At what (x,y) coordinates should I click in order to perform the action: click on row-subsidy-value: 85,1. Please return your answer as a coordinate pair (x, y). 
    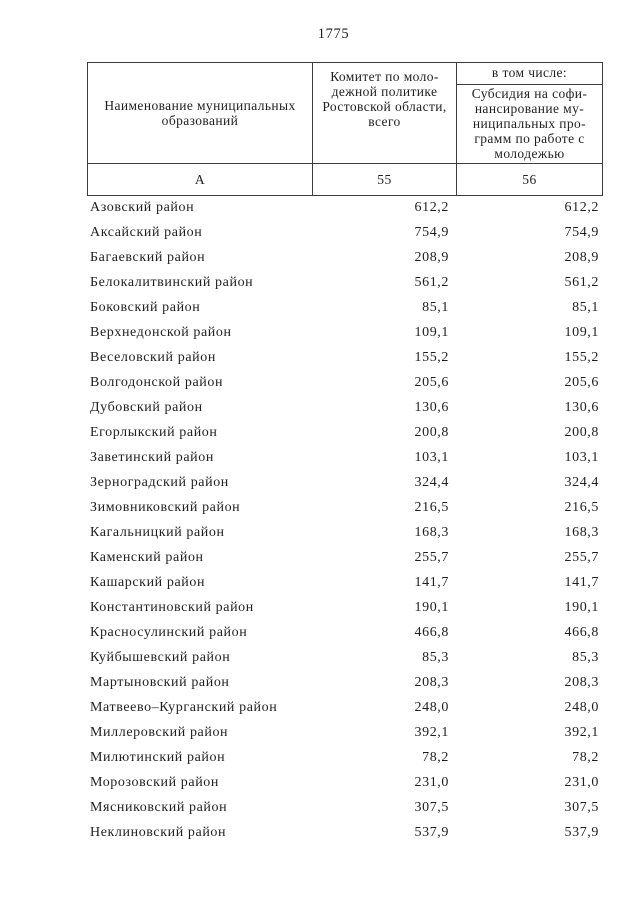
    Looking at the image, I should click on (585, 307).